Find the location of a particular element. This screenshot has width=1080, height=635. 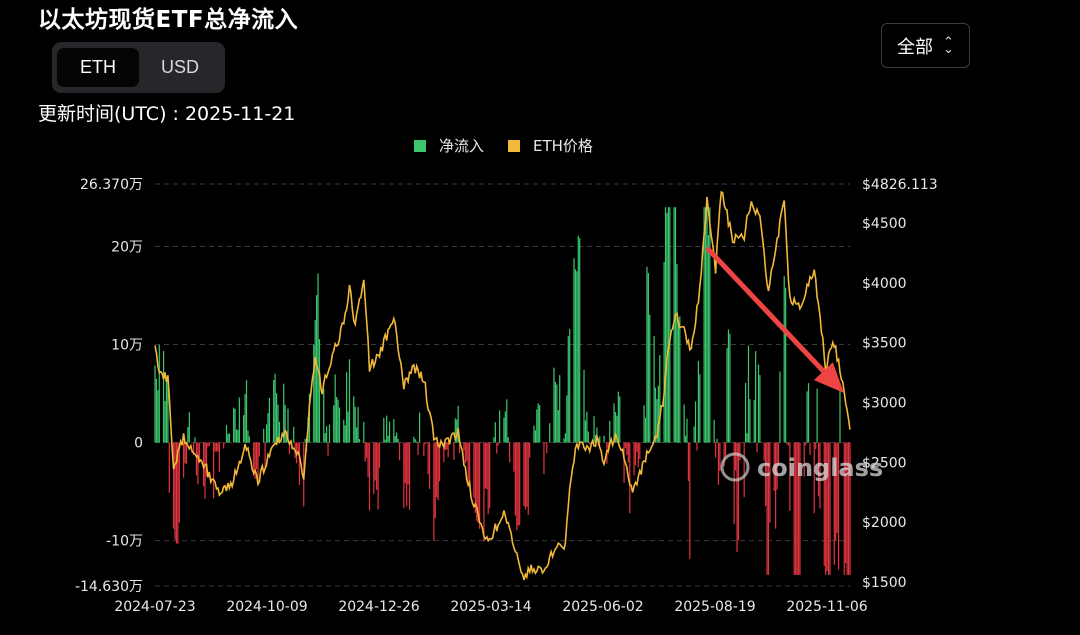

usd-toggle-button: USD is located at coordinates (179, 67).